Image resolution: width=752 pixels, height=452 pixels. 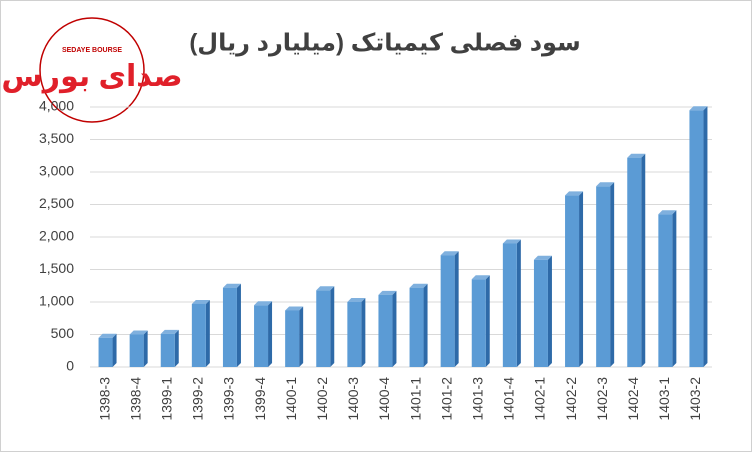 I want to click on x-tick-label: 1399-1, so click(x=166, y=399).